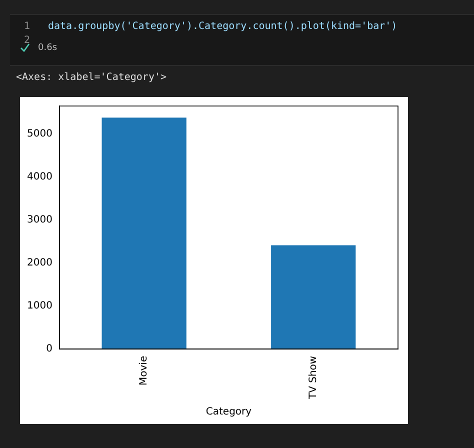 Image resolution: width=474 pixels, height=448 pixels. Describe the element at coordinates (48, 48) in the screenshot. I see `text: 0.6s` at that location.